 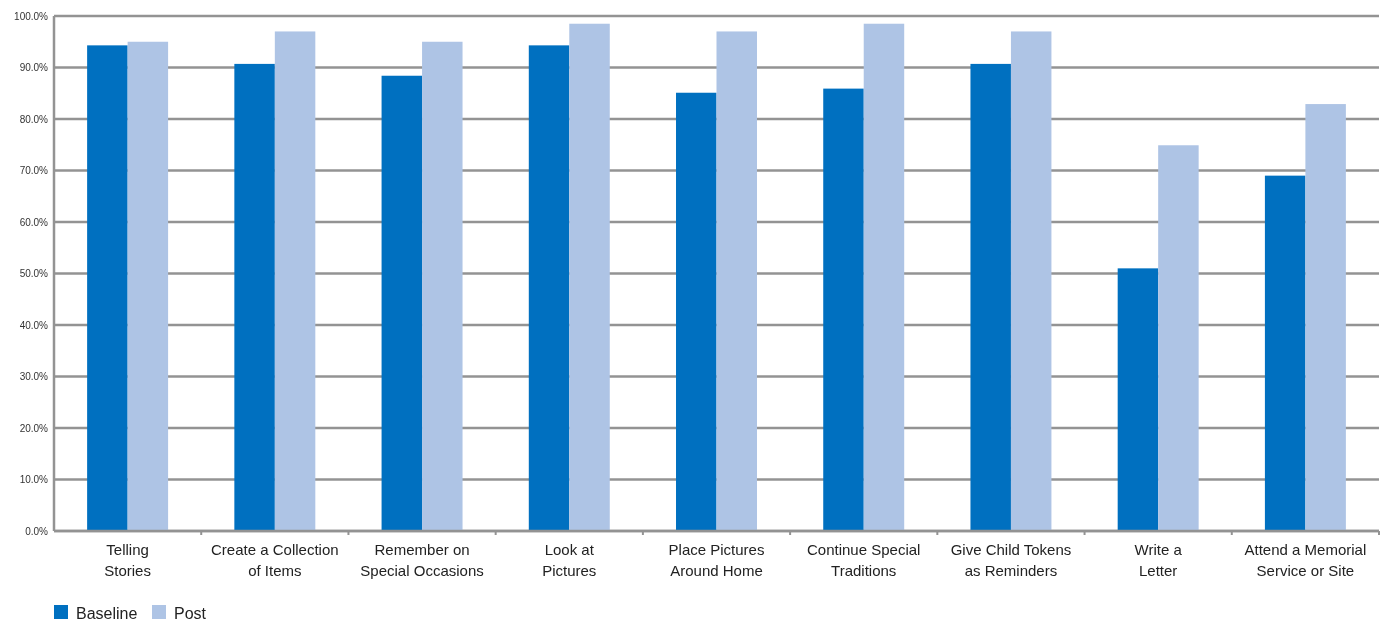 I want to click on y-tick-label: 50.0%, so click(x=34, y=273).